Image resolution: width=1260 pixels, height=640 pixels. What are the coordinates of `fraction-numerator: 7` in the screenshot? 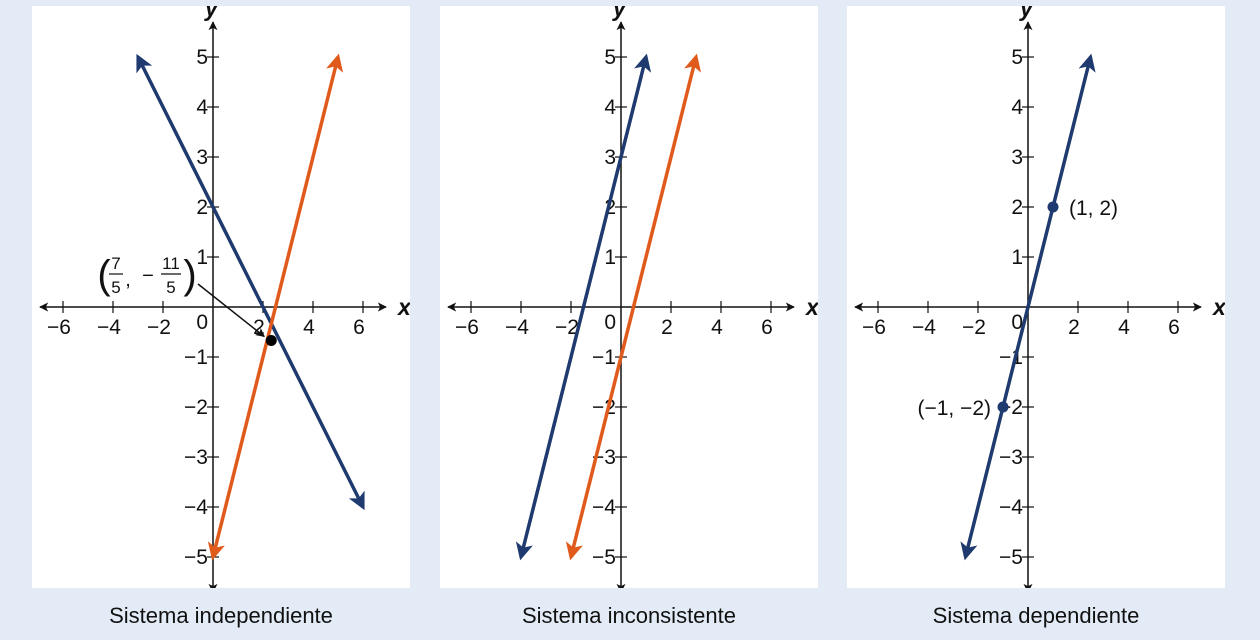 It's located at (115, 263).